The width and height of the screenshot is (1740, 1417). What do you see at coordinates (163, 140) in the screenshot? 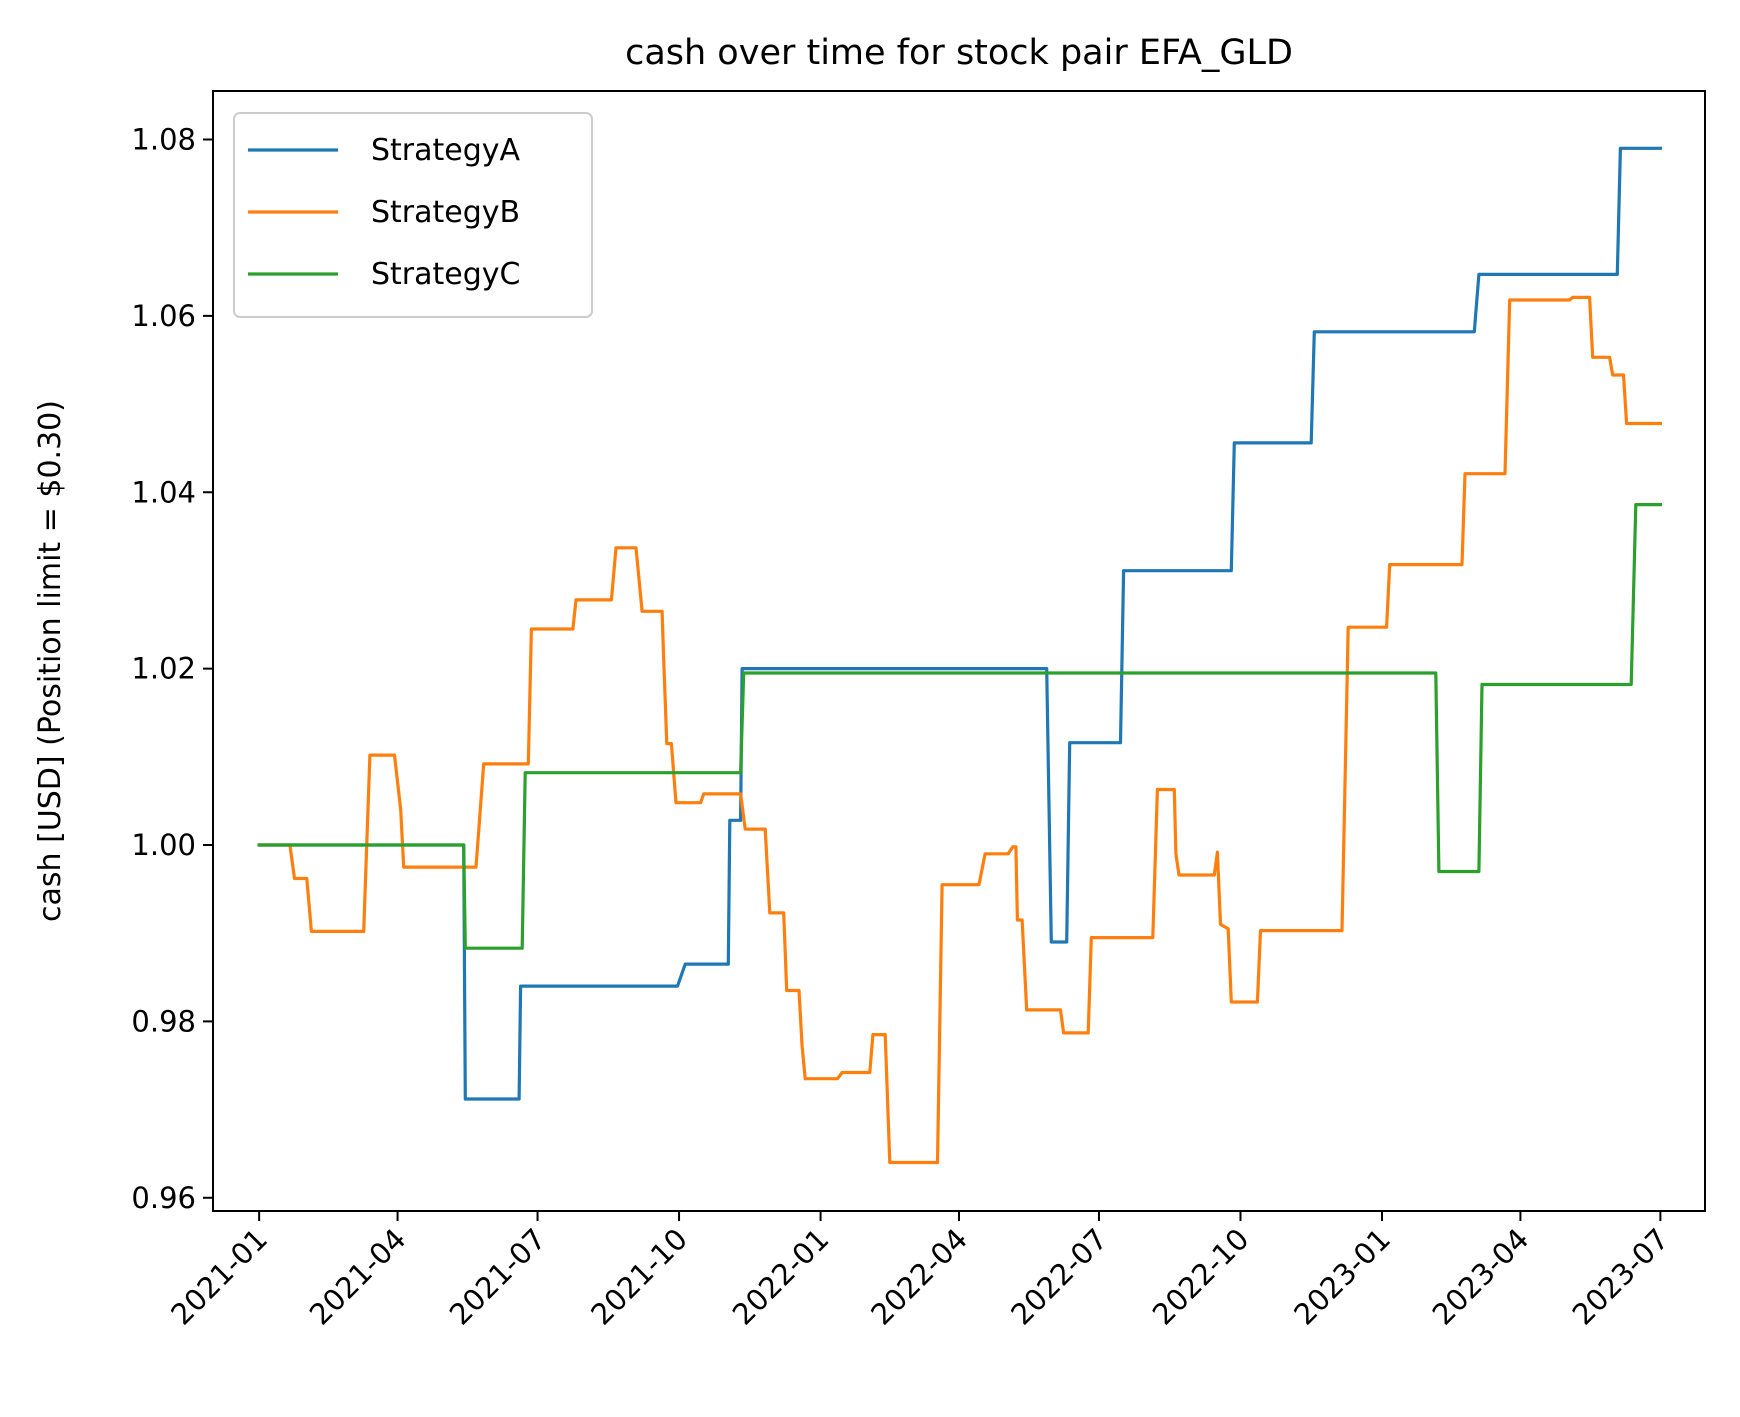
I see `y-tick-label: 1.08` at bounding box center [163, 140].